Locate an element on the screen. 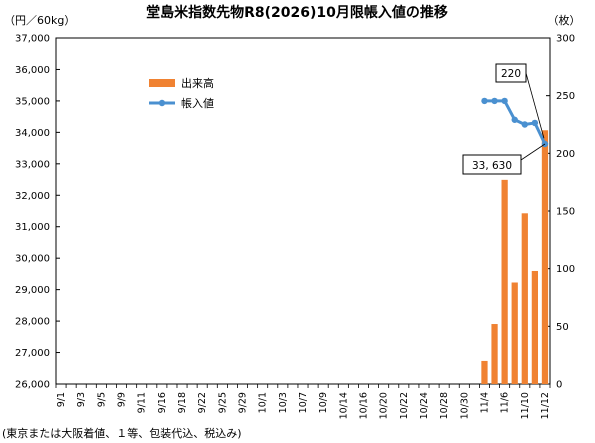 This screenshot has width=595, height=443. callout-price-box is located at coordinates (492, 164).